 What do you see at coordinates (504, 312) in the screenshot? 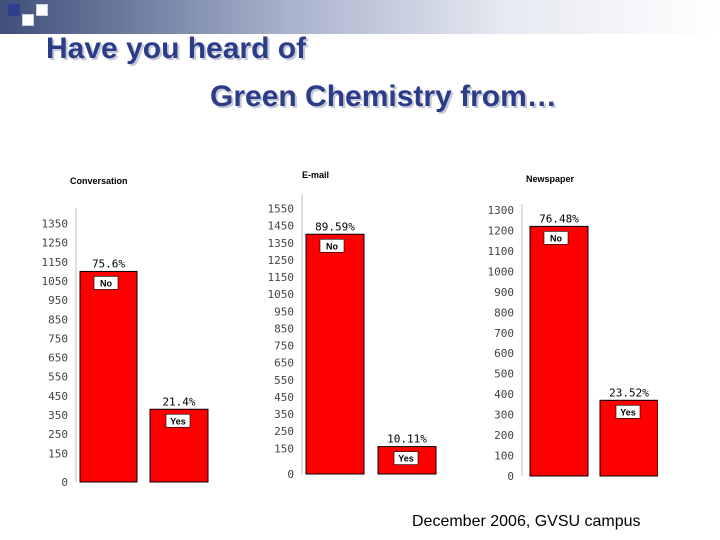
I see `y-tick-label: 800` at bounding box center [504, 312].